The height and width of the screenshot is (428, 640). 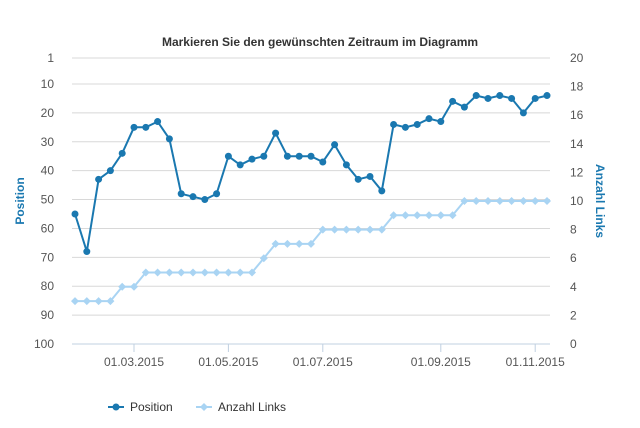 I want to click on legend-marker, so click(x=204, y=407).